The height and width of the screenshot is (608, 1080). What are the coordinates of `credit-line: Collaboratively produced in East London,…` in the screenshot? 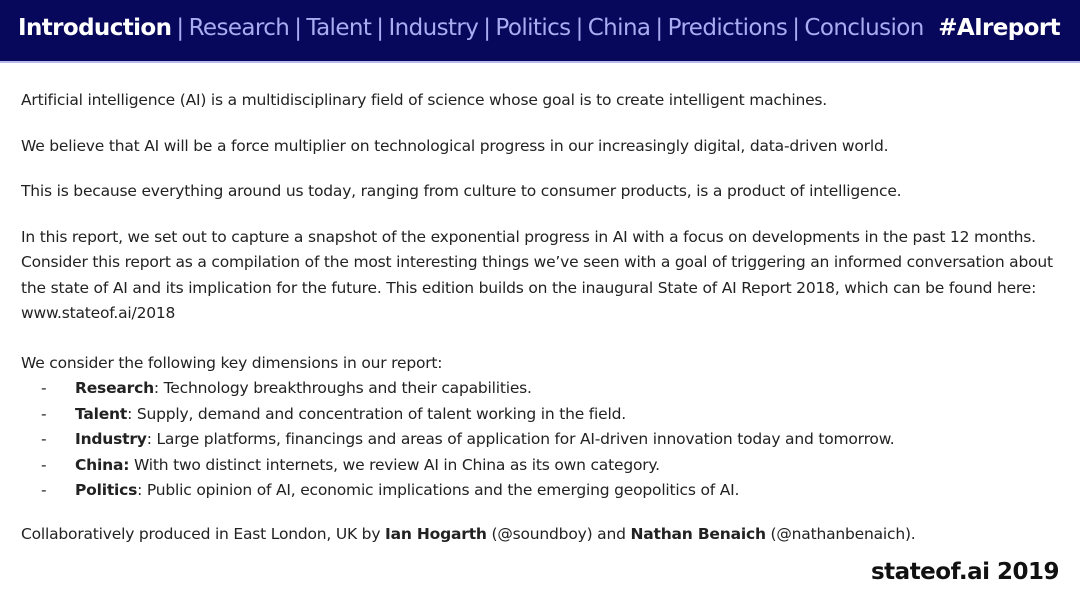 It's located at (468, 534).